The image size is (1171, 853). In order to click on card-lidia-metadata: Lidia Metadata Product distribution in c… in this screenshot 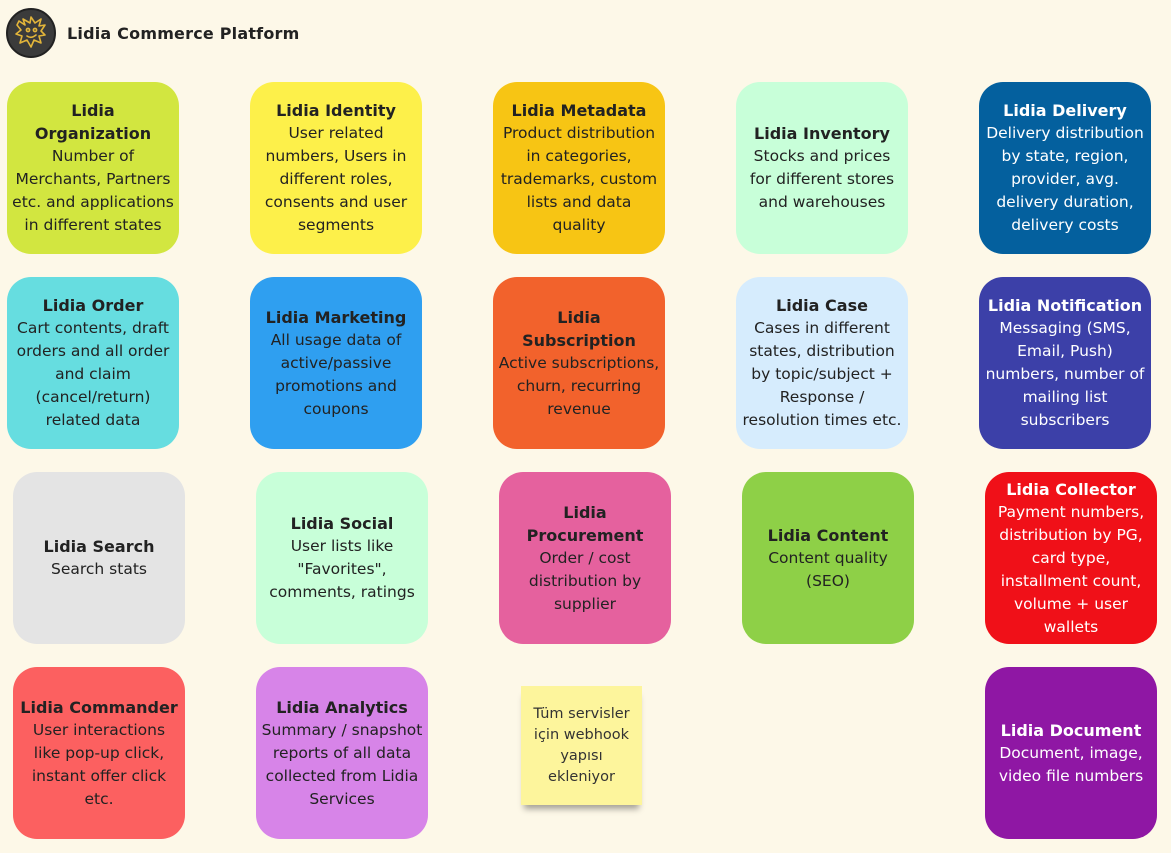, I will do `click(579, 168)`.